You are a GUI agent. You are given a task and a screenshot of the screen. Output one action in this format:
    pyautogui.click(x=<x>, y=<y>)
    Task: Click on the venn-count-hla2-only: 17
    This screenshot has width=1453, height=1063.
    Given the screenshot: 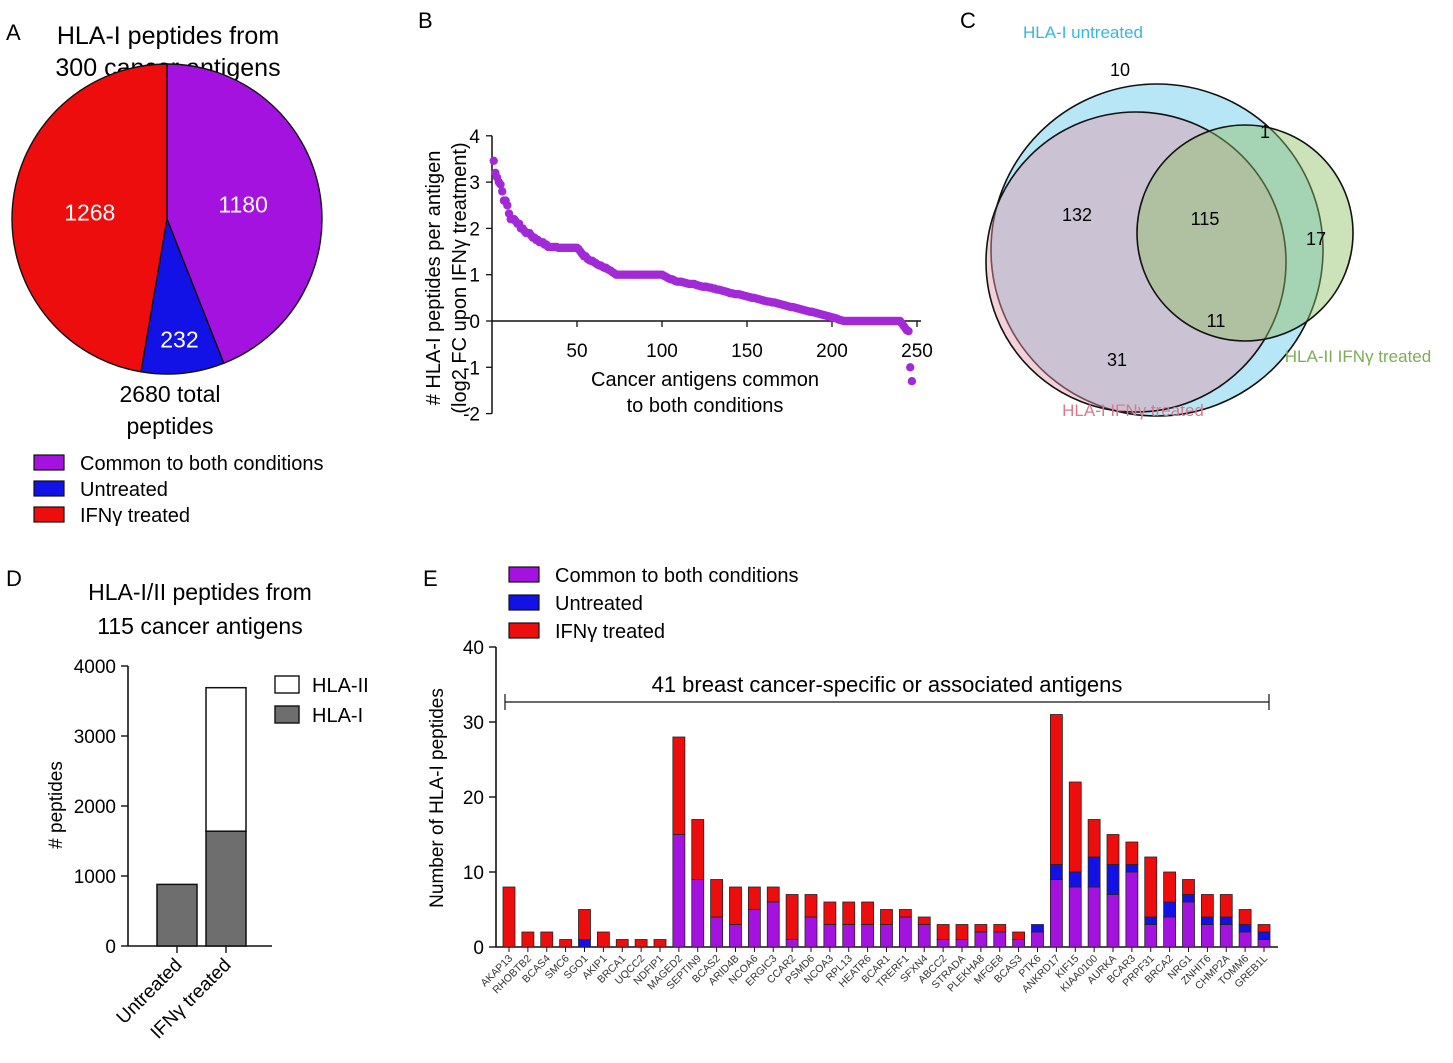 What is the action you would take?
    pyautogui.click(x=1316, y=239)
    